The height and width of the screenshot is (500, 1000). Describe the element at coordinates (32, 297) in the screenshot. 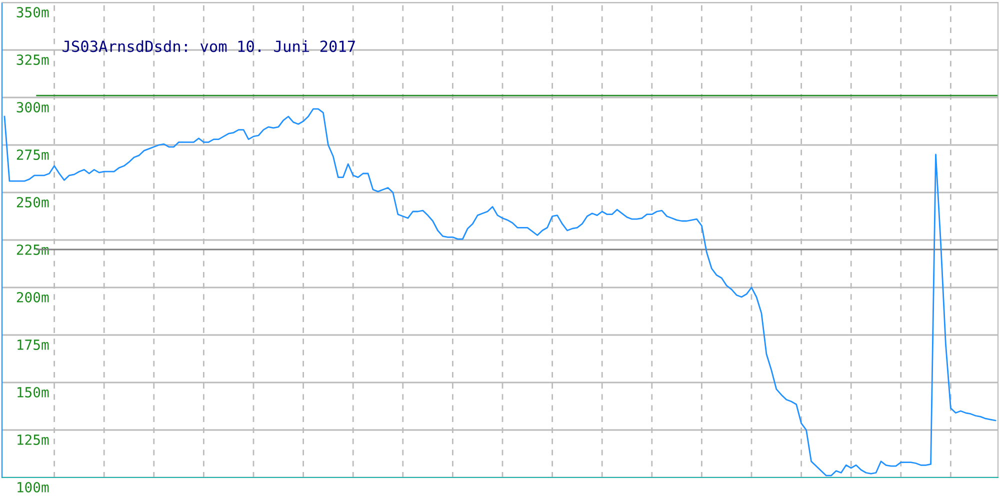

I see `y-tick-label: 200m` at that location.